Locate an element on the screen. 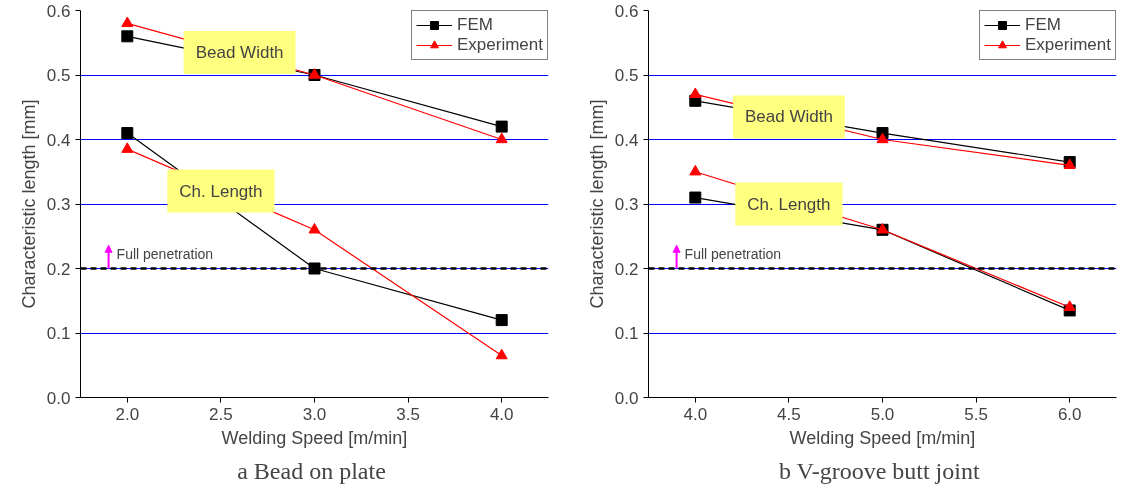  text: a Bead on plate is located at coordinates (311, 470).